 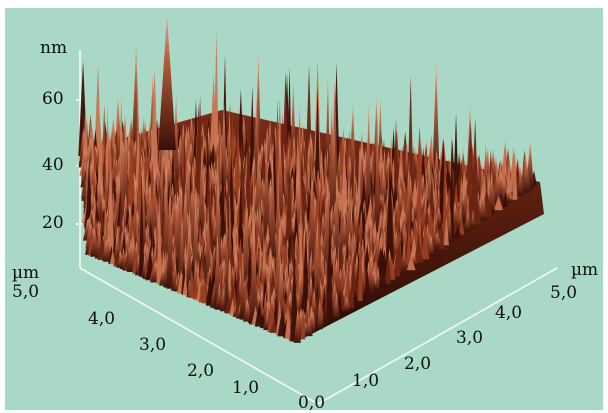 I want to click on left-tick-label: 3,0, so click(x=153, y=345).